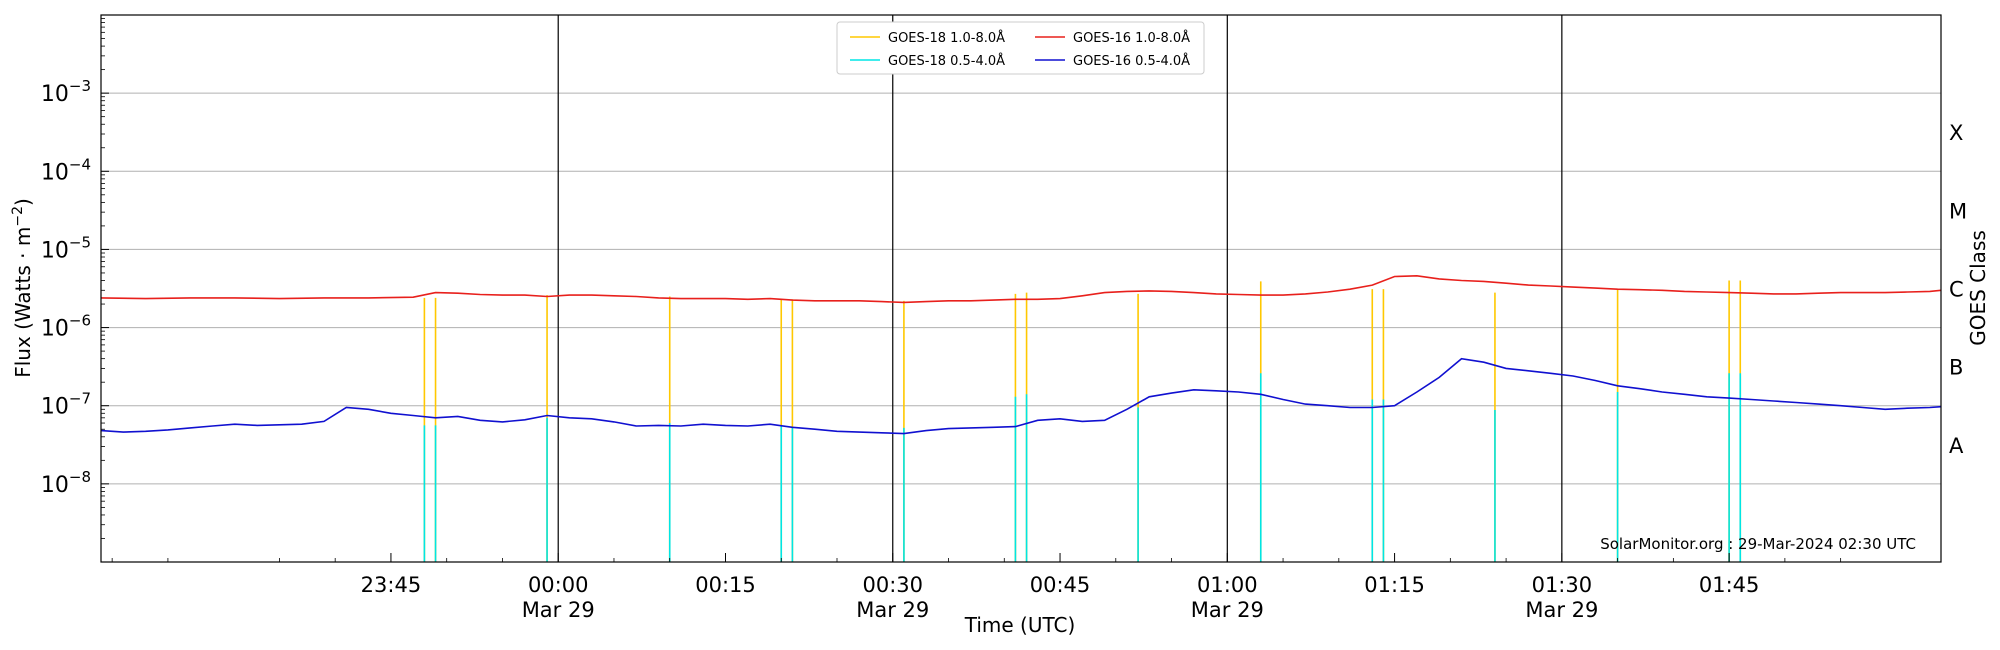  What do you see at coordinates (1956, 446) in the screenshot?
I see `goes-class-label-A: A` at bounding box center [1956, 446].